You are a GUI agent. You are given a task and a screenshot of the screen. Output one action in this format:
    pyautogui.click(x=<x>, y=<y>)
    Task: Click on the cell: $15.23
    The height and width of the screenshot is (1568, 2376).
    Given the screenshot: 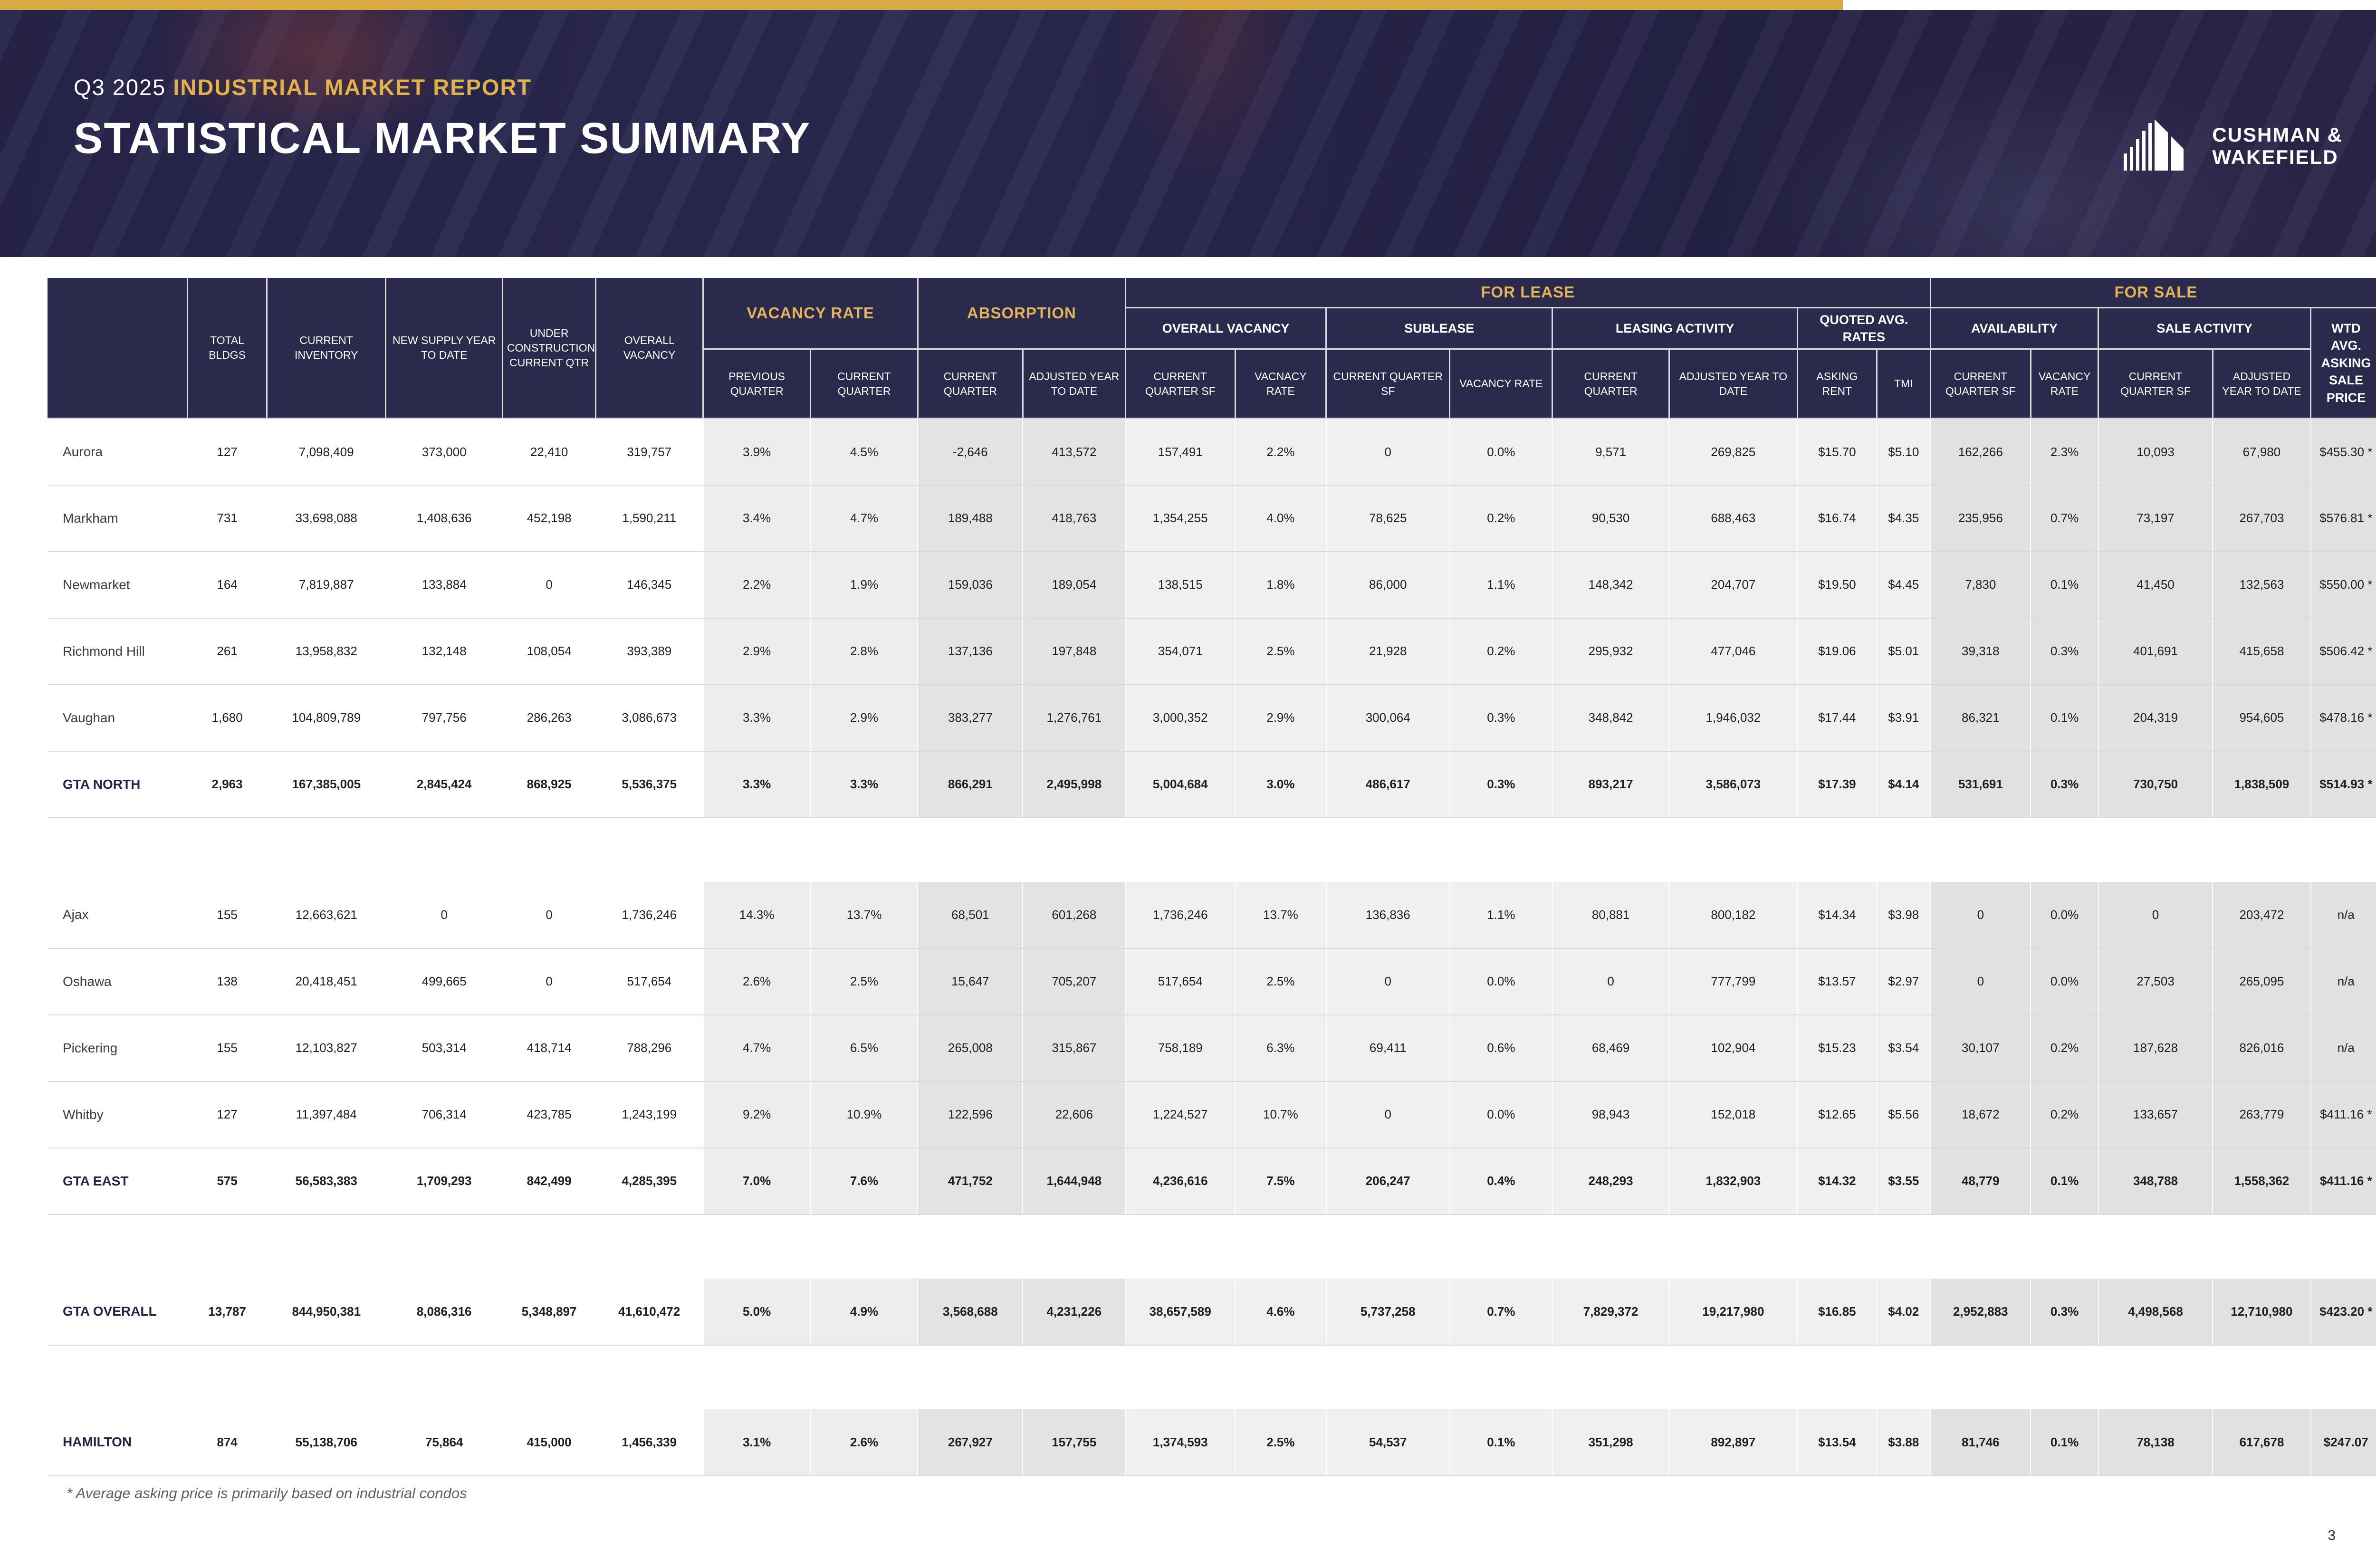 What is the action you would take?
    pyautogui.click(x=1837, y=1048)
    